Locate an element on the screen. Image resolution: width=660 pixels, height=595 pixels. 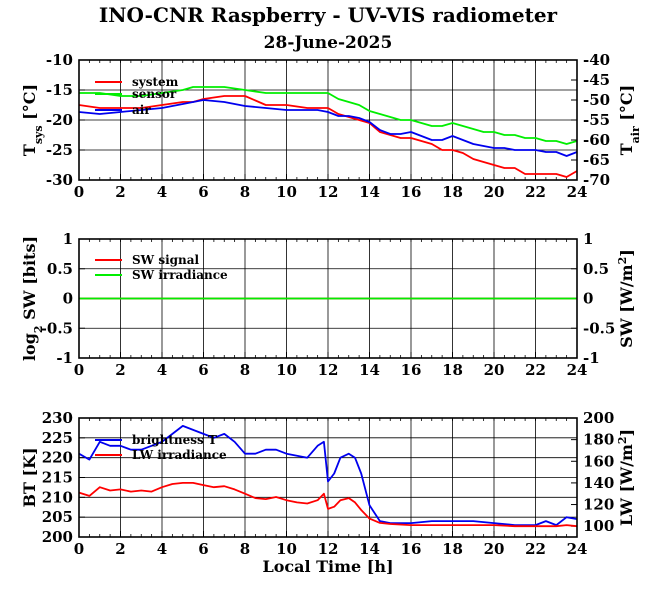
y-left-tick-label: -1 is located at coordinates (64, 358).